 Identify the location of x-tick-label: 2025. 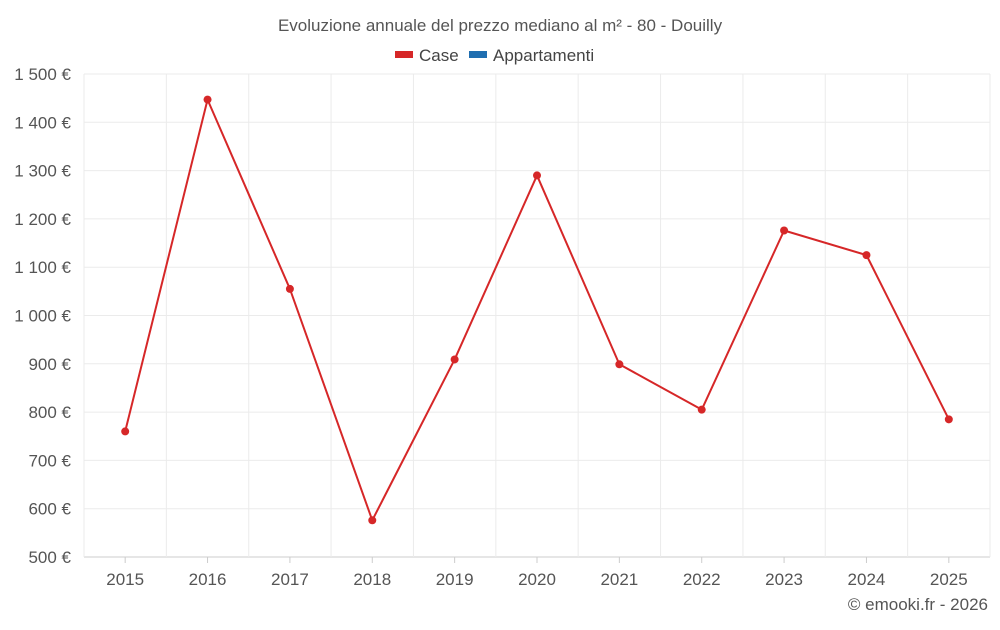
(949, 579).